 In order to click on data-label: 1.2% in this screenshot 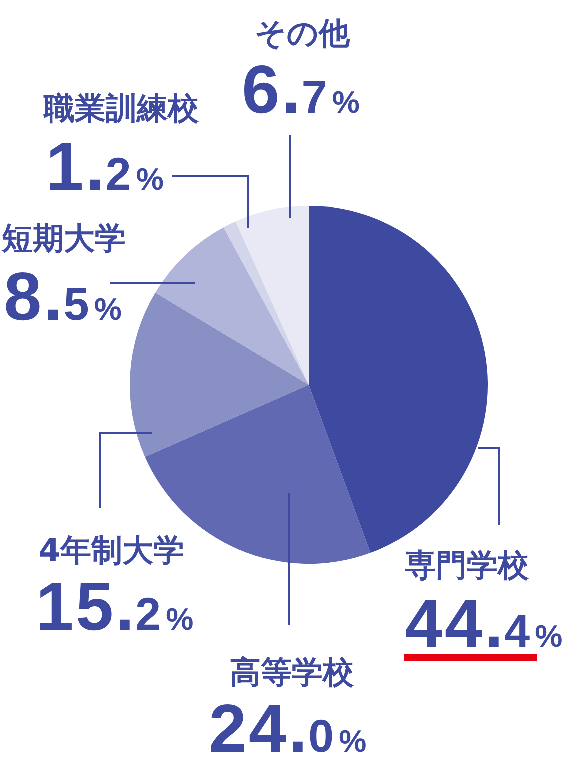, I will do `click(105, 167)`.